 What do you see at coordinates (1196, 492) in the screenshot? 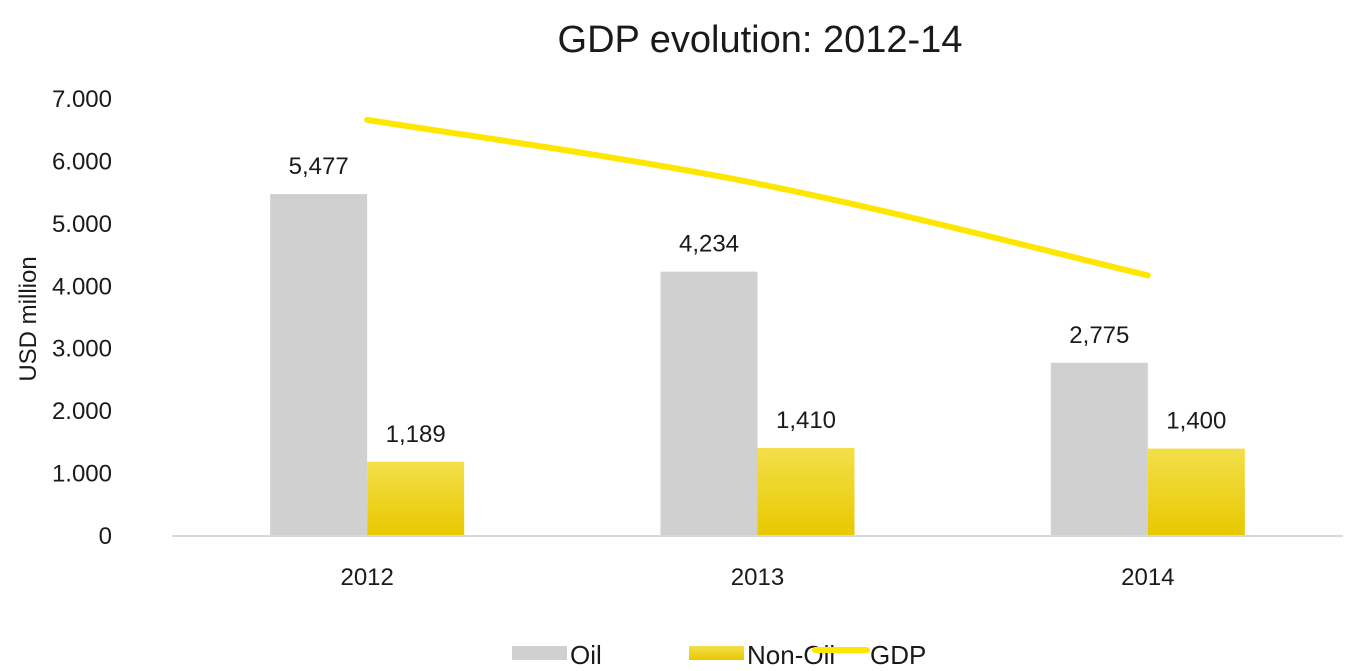
I see `bar-non-oil-2014` at bounding box center [1196, 492].